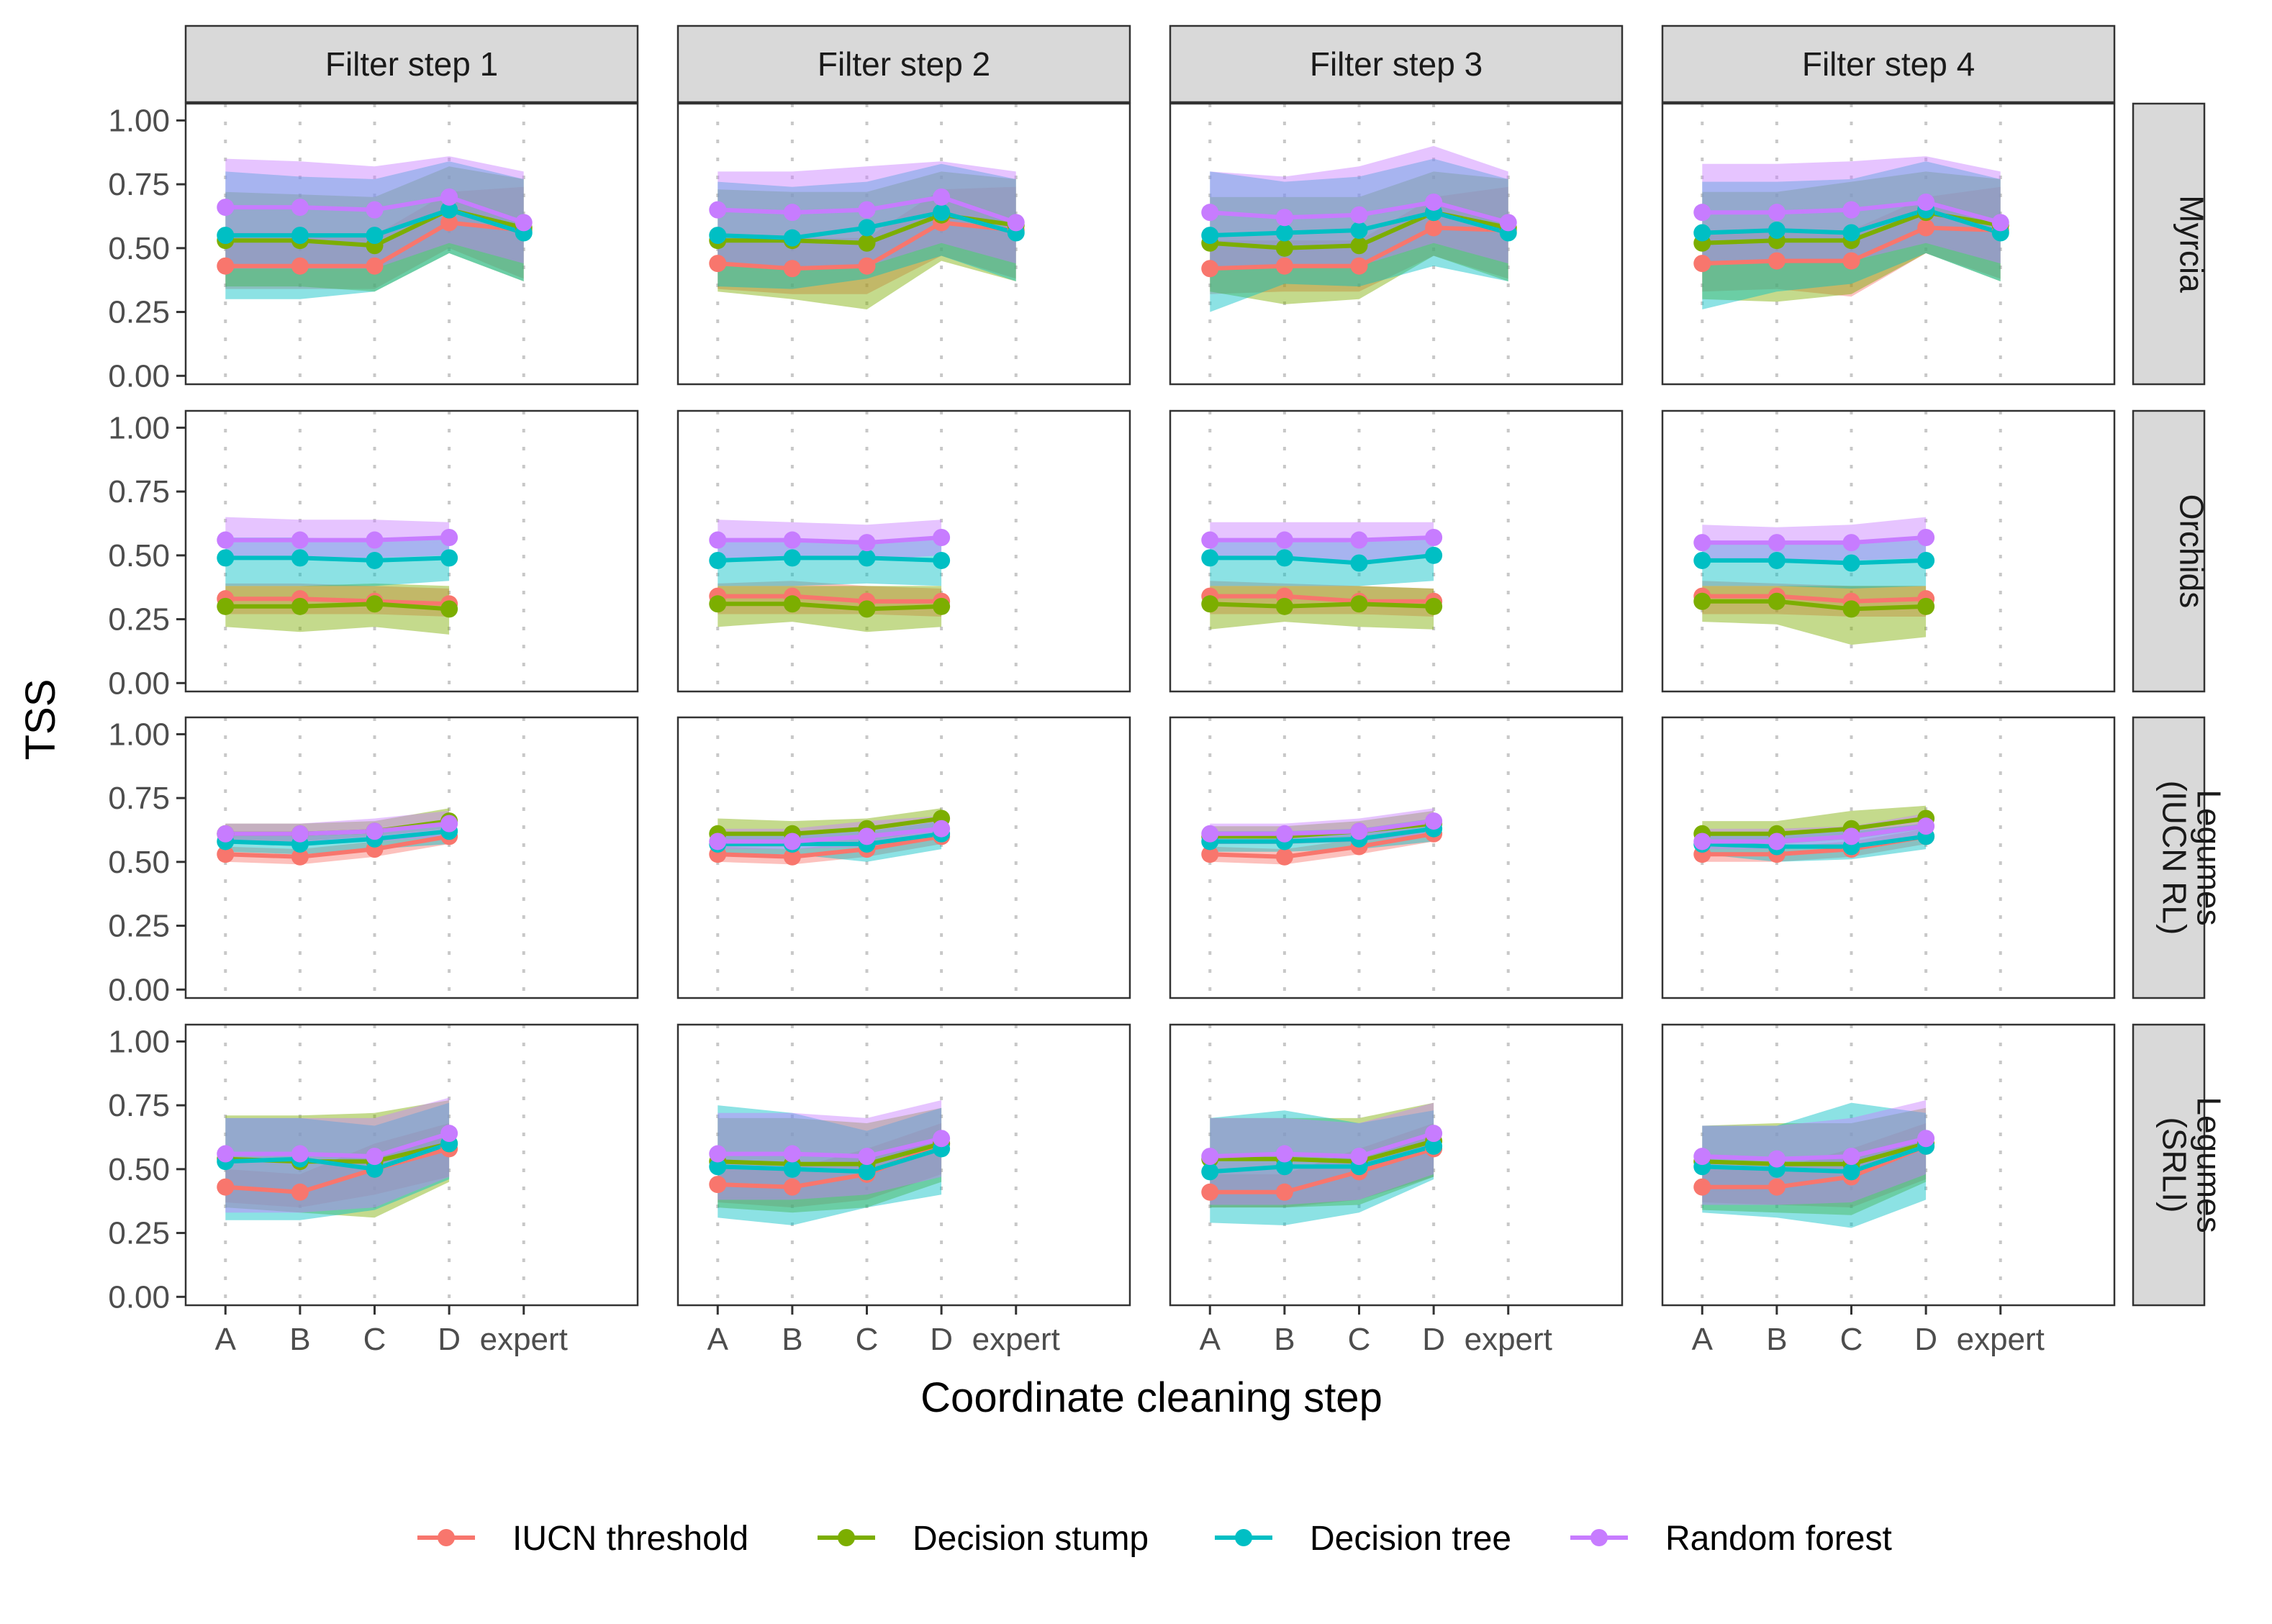 The width and height of the screenshot is (2272, 1624). I want to click on legend-label: IUCN threshold, so click(630, 1539).